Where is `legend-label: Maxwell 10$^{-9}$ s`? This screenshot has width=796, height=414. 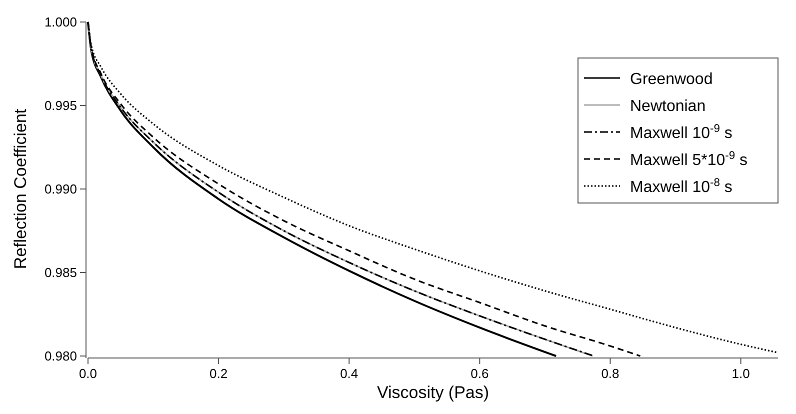 legend-label: Maxwell 10$^{-9}$ s is located at coordinates (681, 132).